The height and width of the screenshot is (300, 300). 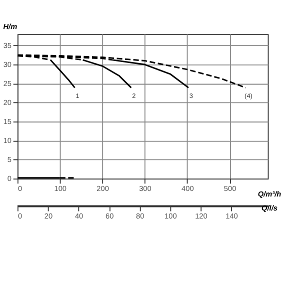 I want to click on x-tick-label: 300, so click(x=145, y=188).